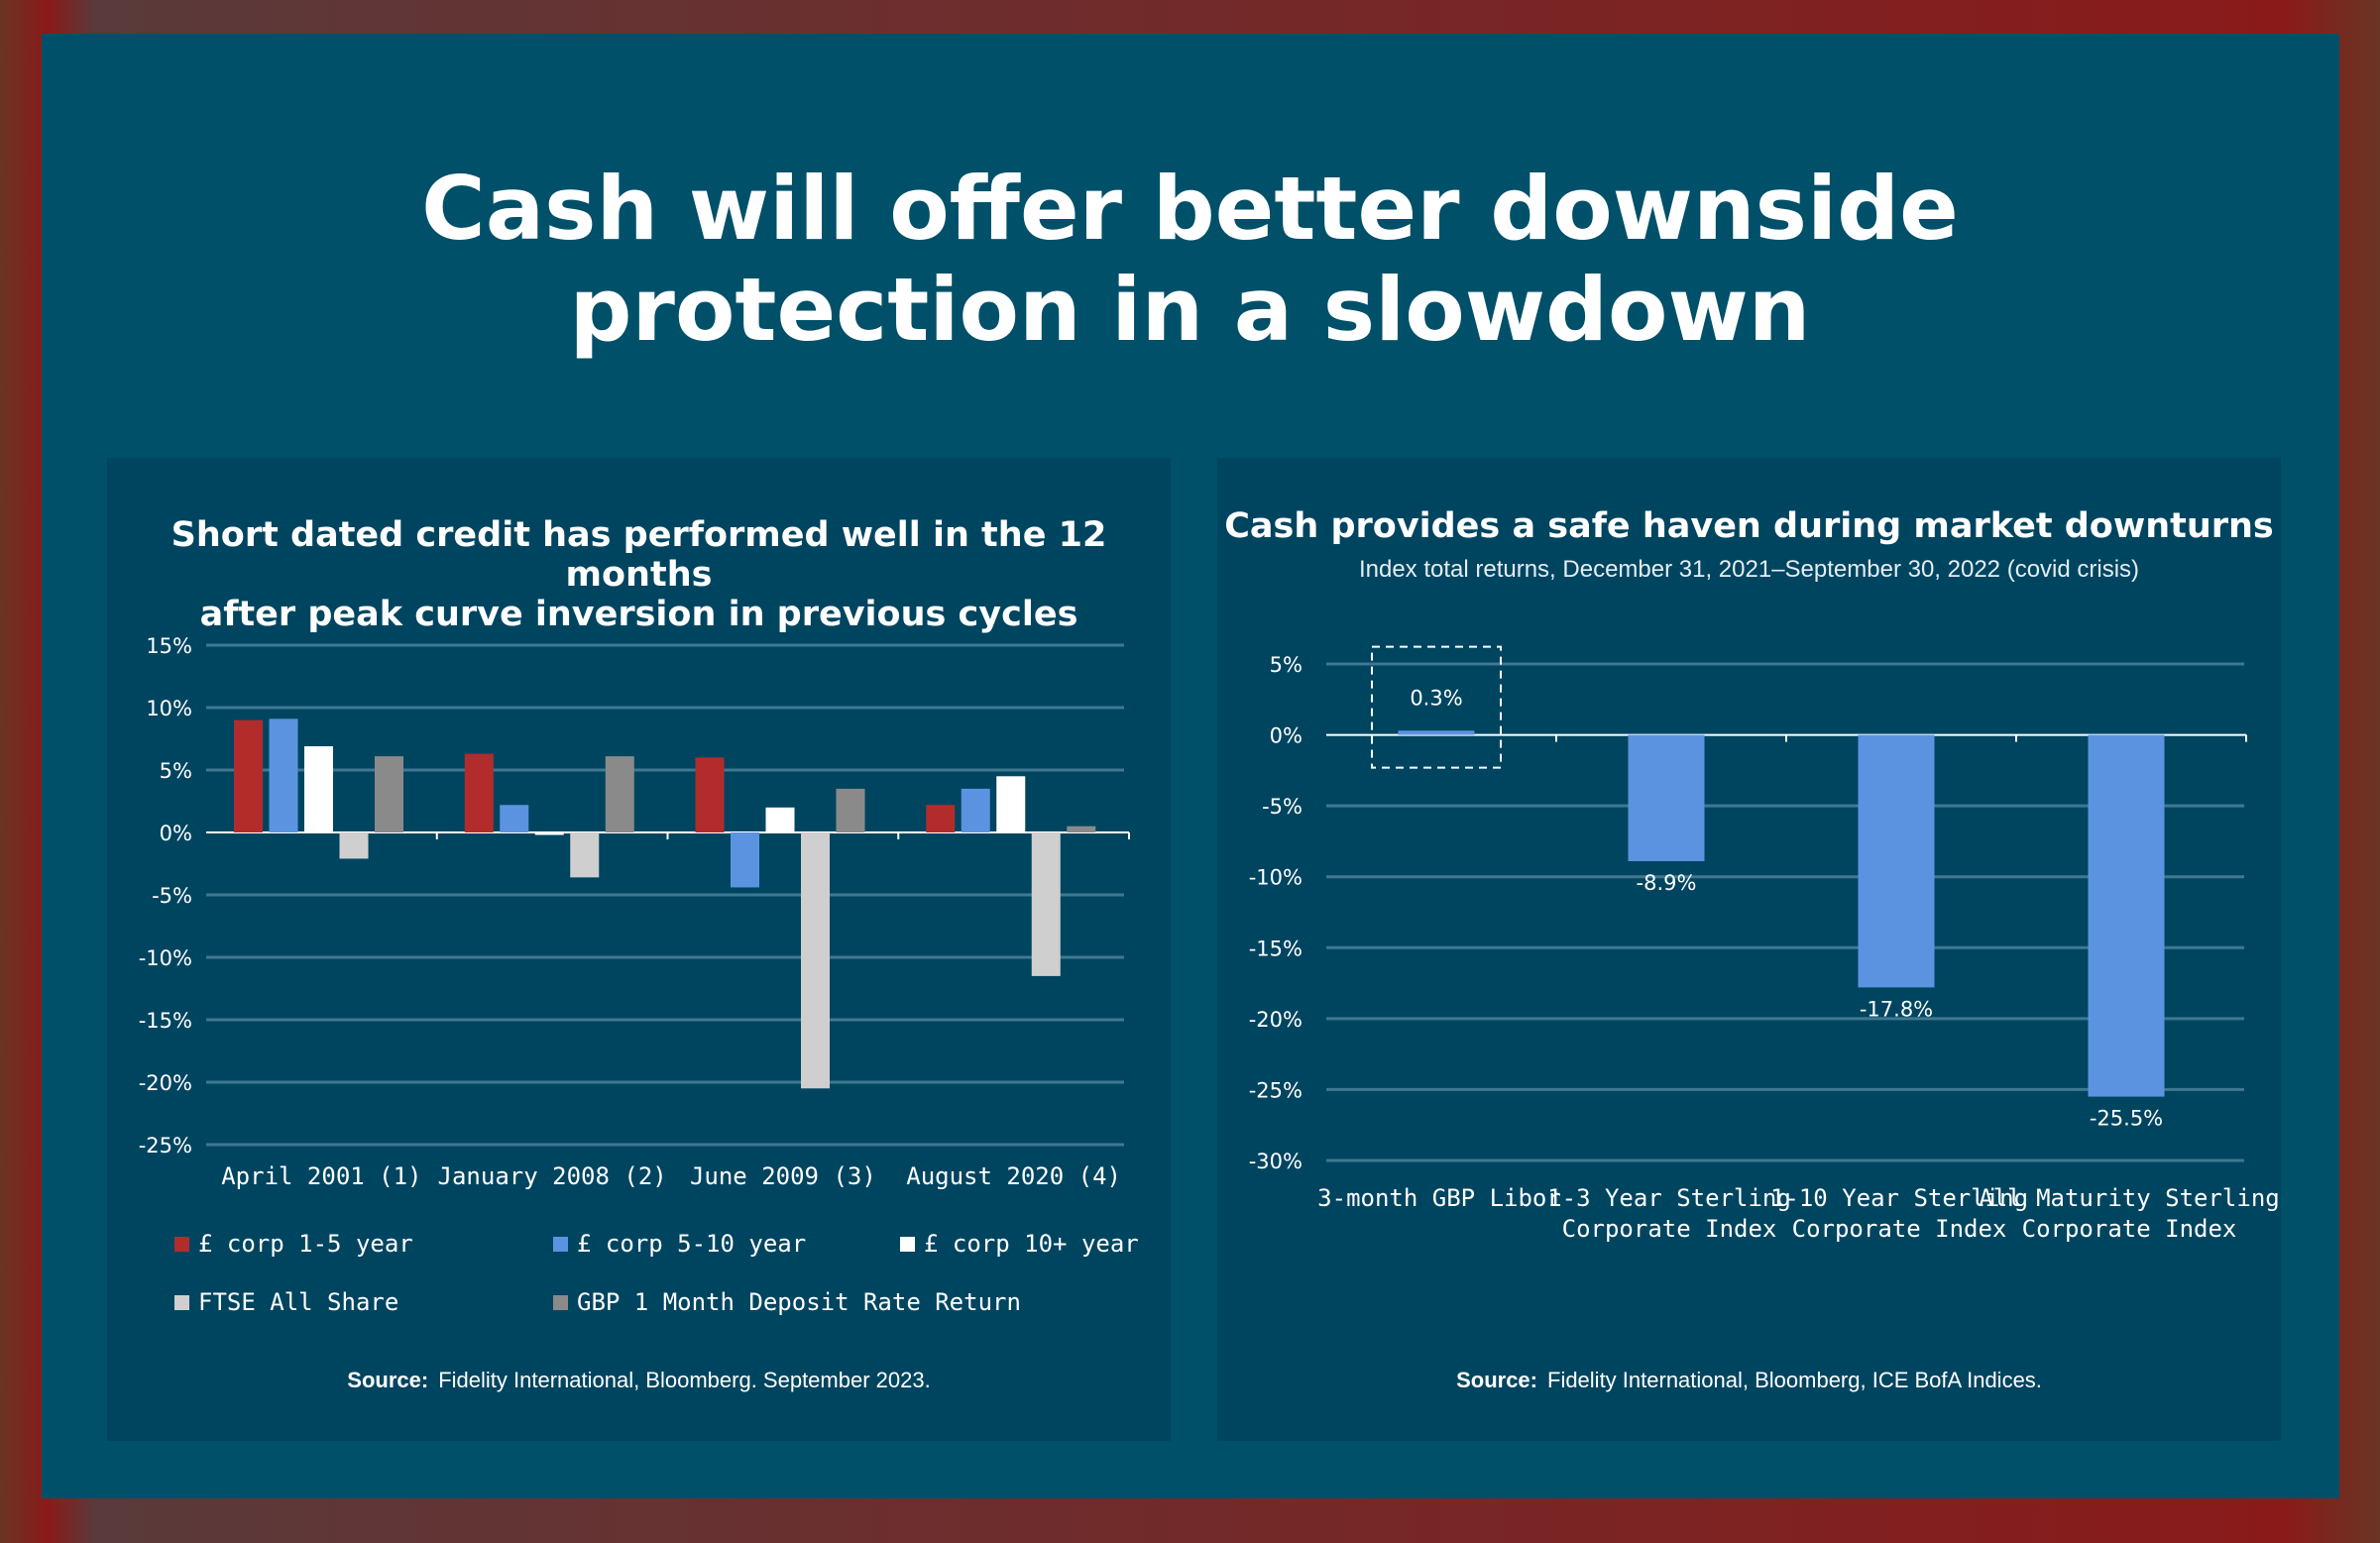 This screenshot has height=1543, width=2380. I want to click on data-label: -8.9%, so click(1667, 883).